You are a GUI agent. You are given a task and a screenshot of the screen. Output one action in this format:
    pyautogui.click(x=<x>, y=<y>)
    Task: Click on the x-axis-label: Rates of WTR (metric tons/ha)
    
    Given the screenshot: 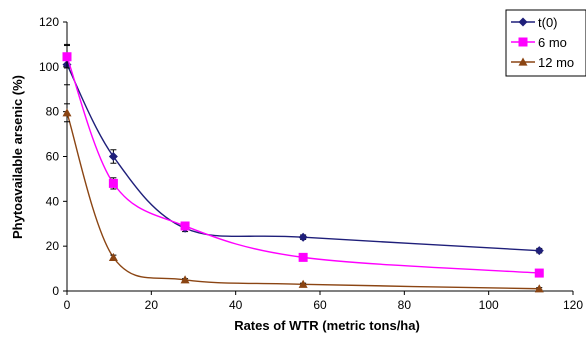 What is the action you would take?
    pyautogui.click(x=327, y=325)
    